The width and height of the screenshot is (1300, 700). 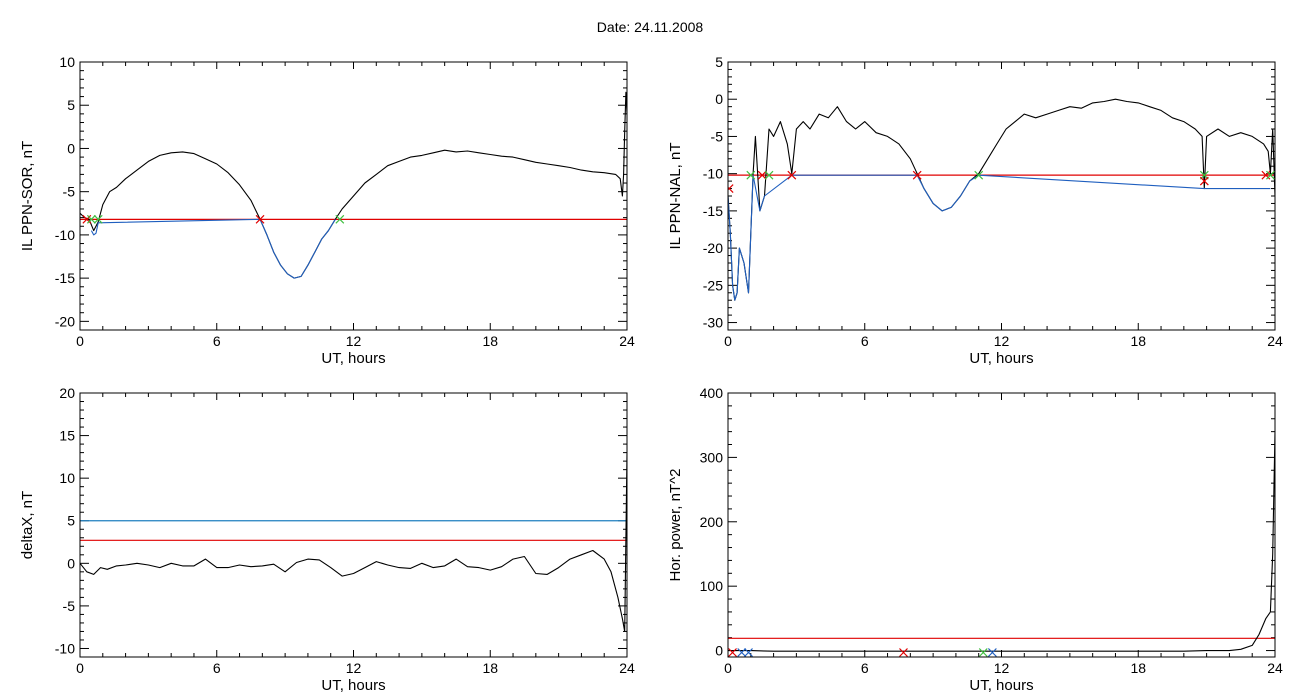 What do you see at coordinates (728, 341) in the screenshot?
I see `x-tick-label: 0` at bounding box center [728, 341].